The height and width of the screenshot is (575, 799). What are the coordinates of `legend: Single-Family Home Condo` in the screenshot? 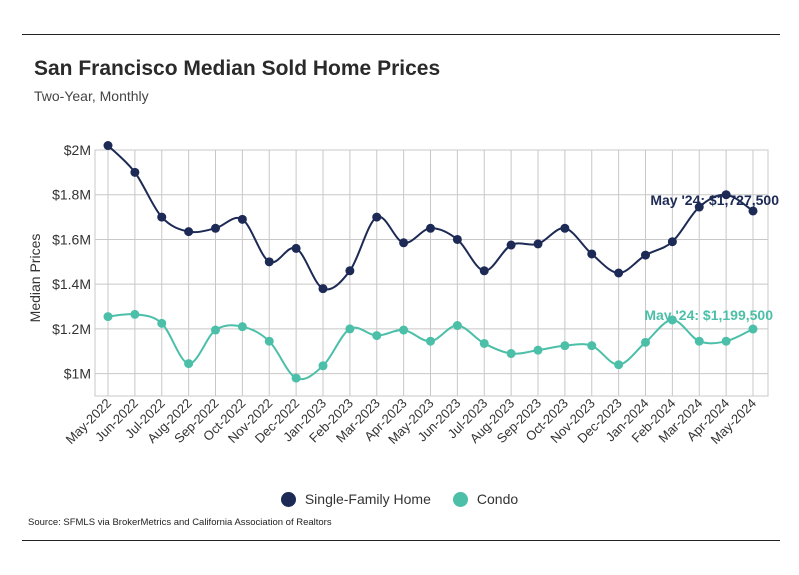 It's located at (399, 499).